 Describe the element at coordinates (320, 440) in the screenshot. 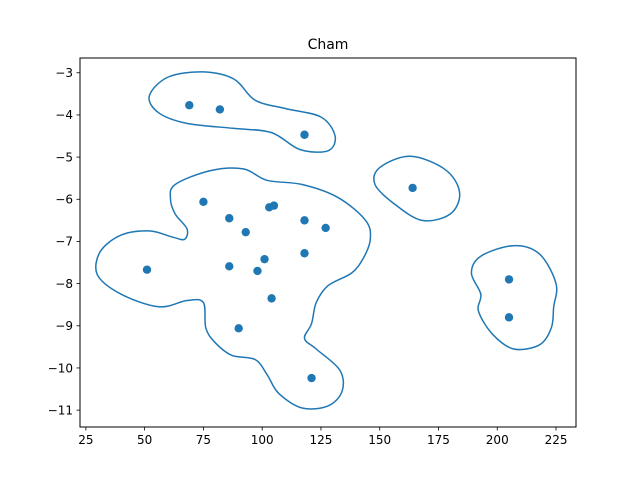

I see `x-tick-label: 125` at that location.